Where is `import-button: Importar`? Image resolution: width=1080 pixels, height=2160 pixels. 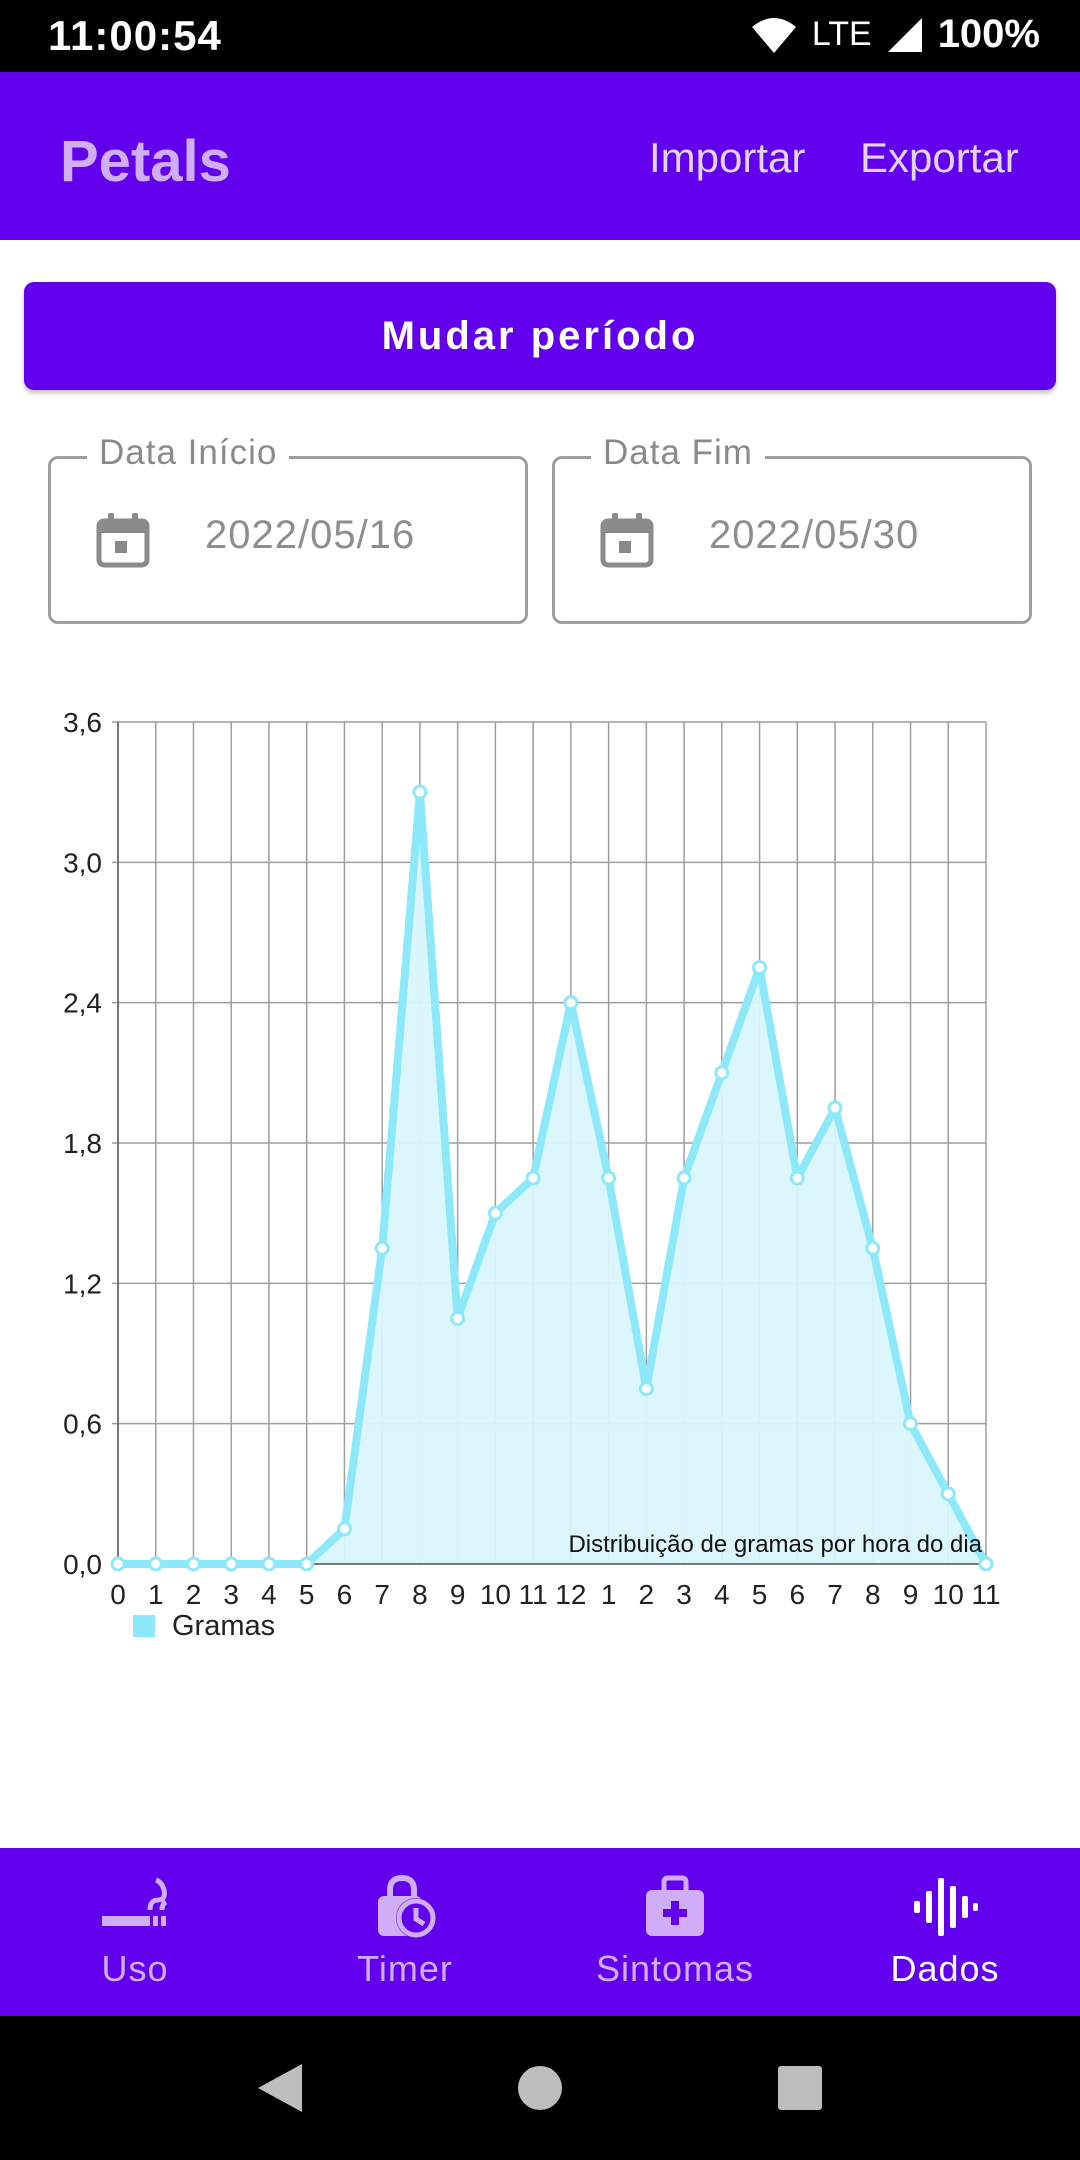 import-button: Importar is located at coordinates (727, 157).